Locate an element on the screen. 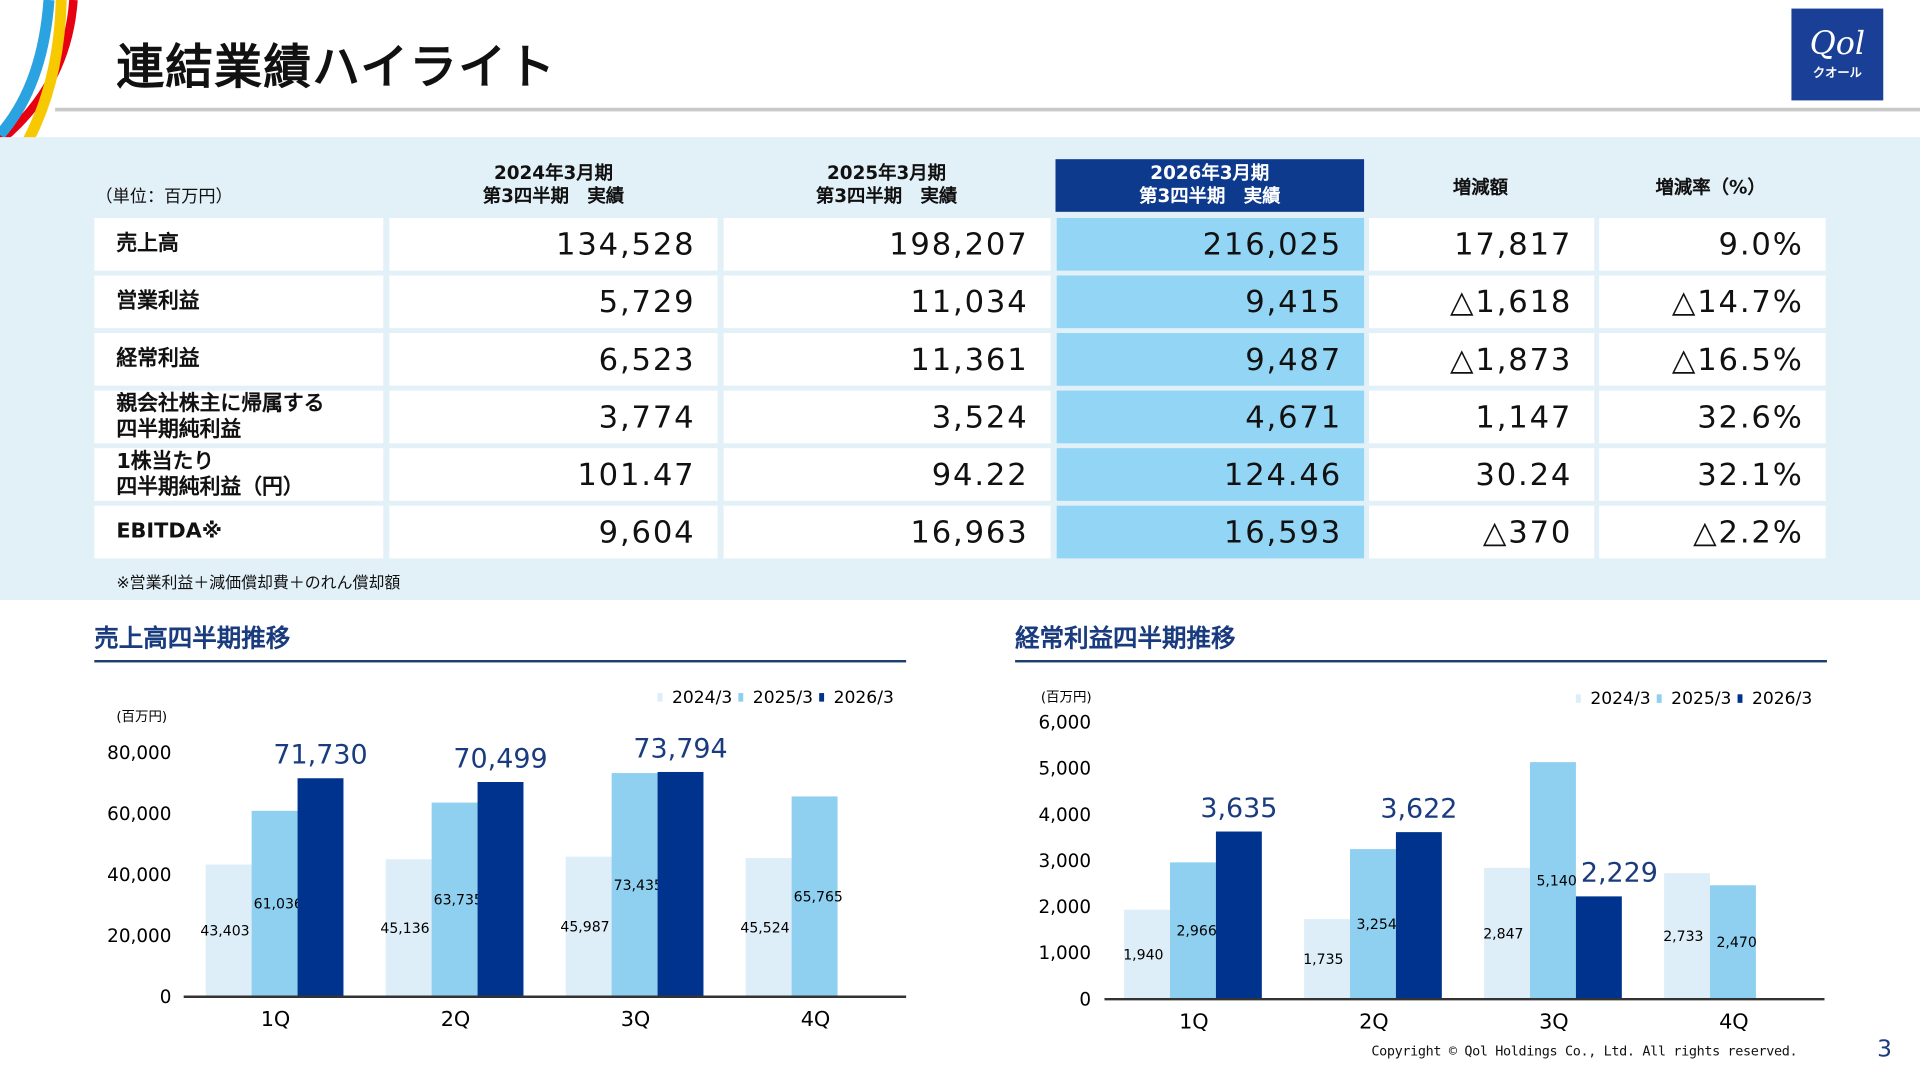  table-cell: 11,361 is located at coordinates (887, 359).